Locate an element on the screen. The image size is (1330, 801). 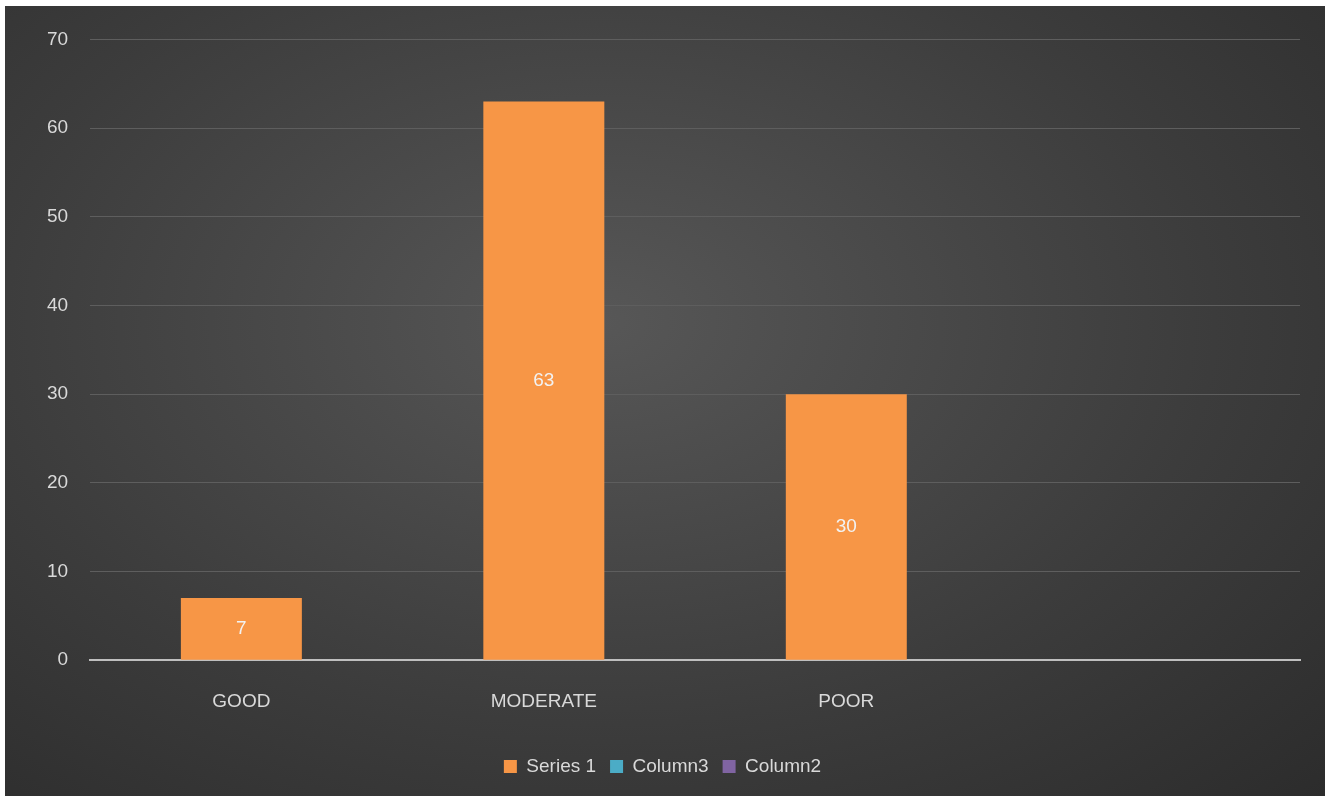
y-tick-label: 70 is located at coordinates (57, 38).